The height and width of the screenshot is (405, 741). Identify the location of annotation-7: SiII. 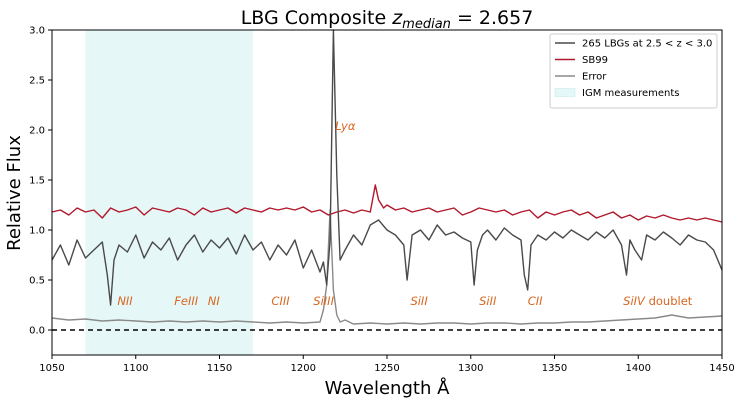
(488, 301).